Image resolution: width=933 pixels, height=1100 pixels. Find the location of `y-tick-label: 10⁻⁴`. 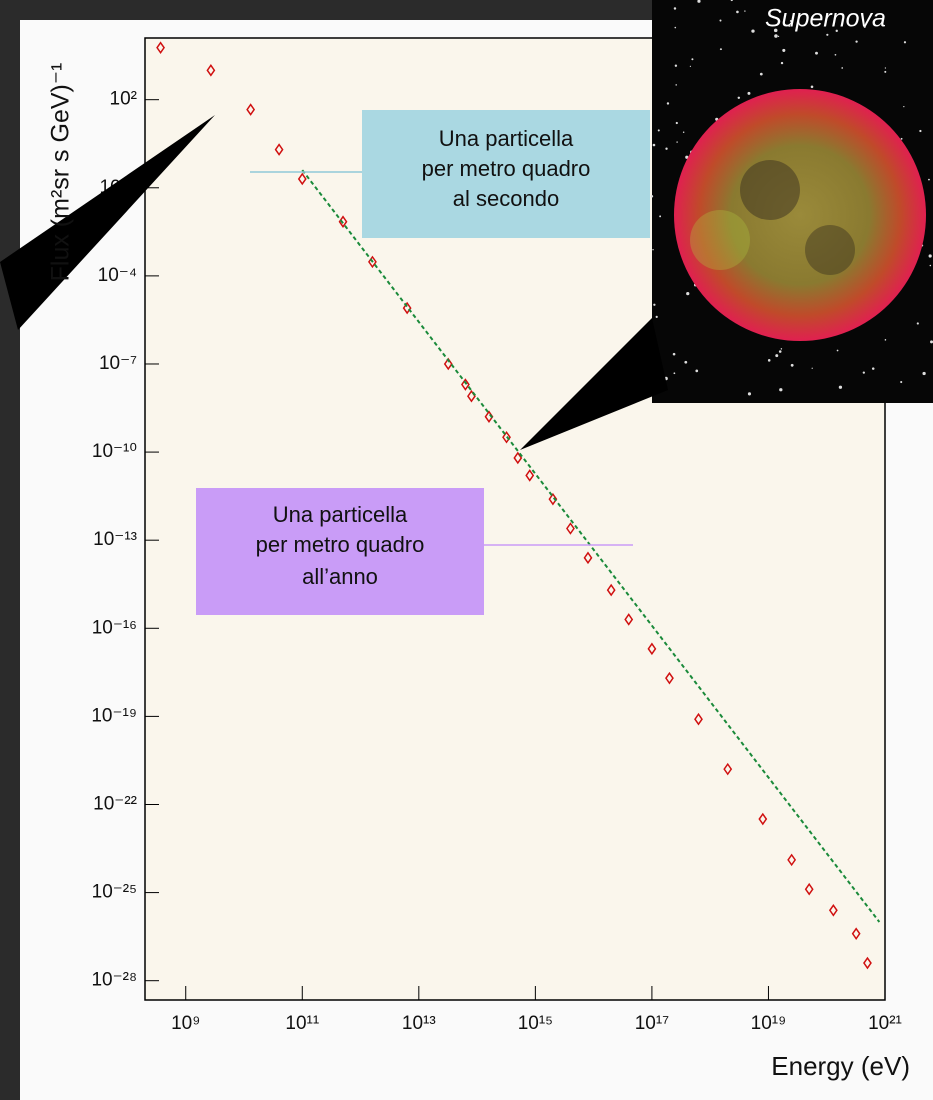

y-tick-label: 10⁻⁴ is located at coordinates (117, 275).